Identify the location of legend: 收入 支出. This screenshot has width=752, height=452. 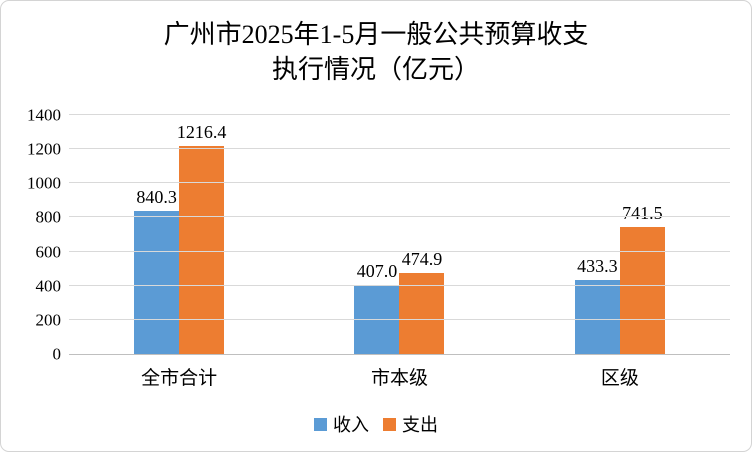
(376, 424).